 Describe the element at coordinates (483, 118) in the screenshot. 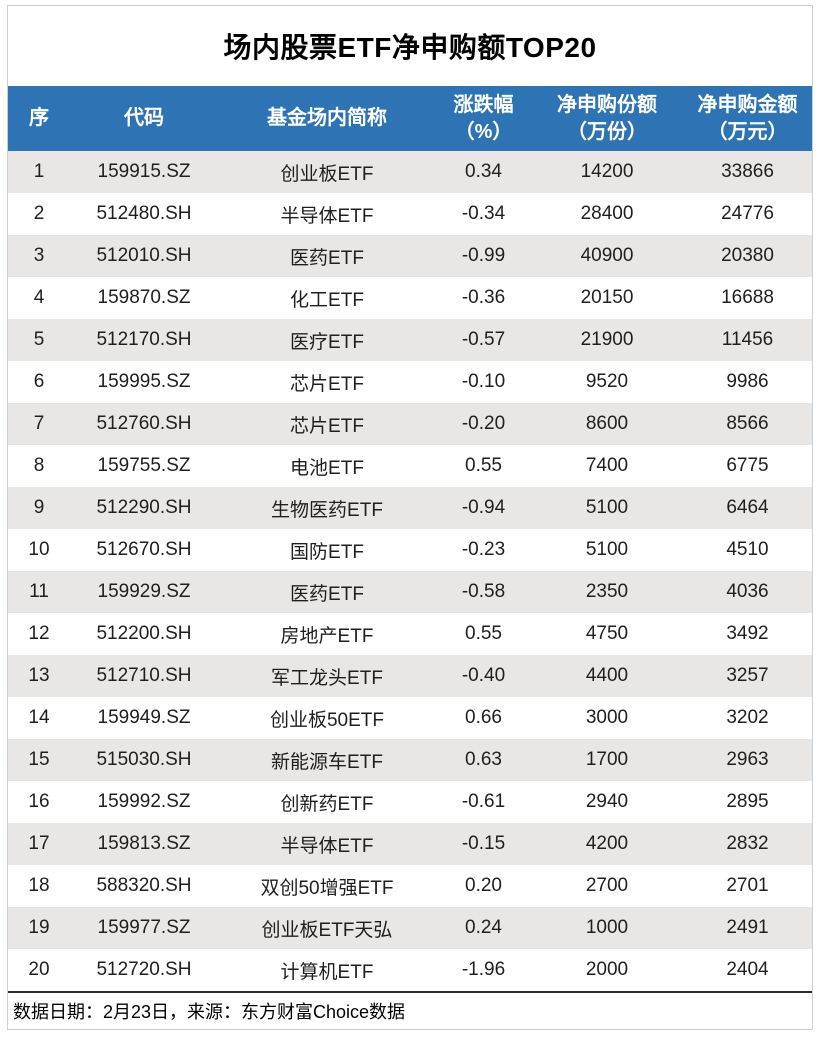

I see `column-header-4: 涨跌幅 （%）` at that location.